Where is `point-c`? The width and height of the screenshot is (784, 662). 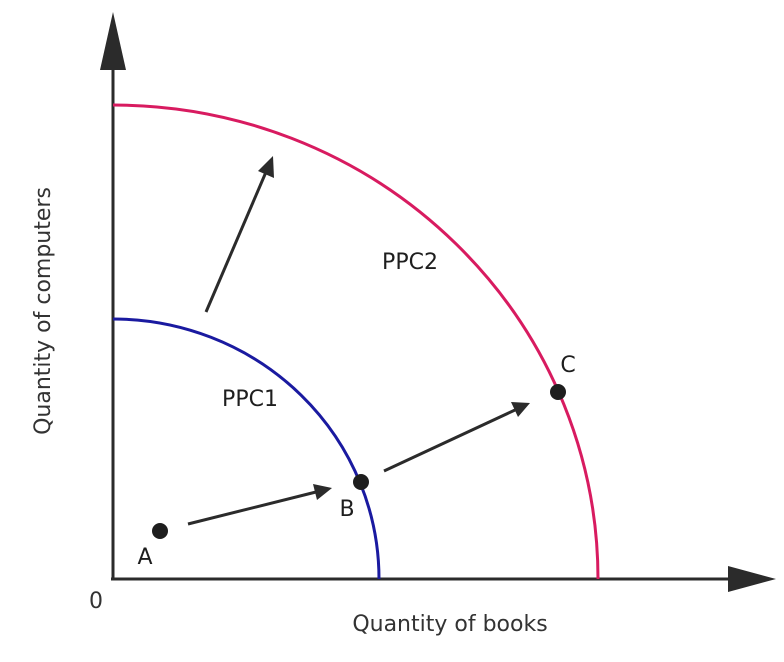 point-c is located at coordinates (558, 392).